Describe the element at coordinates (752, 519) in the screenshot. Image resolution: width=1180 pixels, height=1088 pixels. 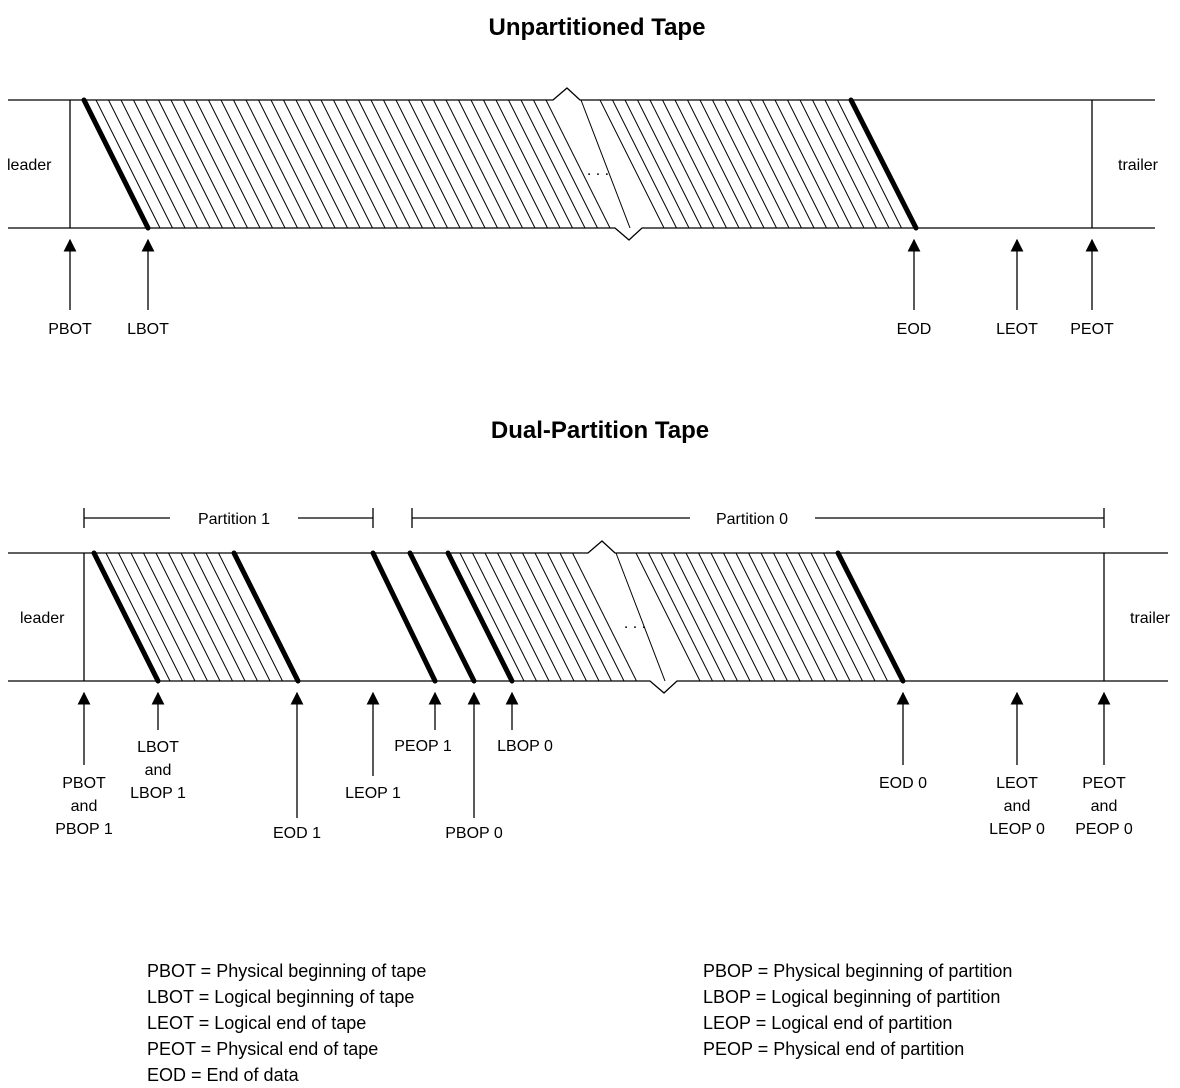
I see `partition-0-label: Partition 0` at that location.